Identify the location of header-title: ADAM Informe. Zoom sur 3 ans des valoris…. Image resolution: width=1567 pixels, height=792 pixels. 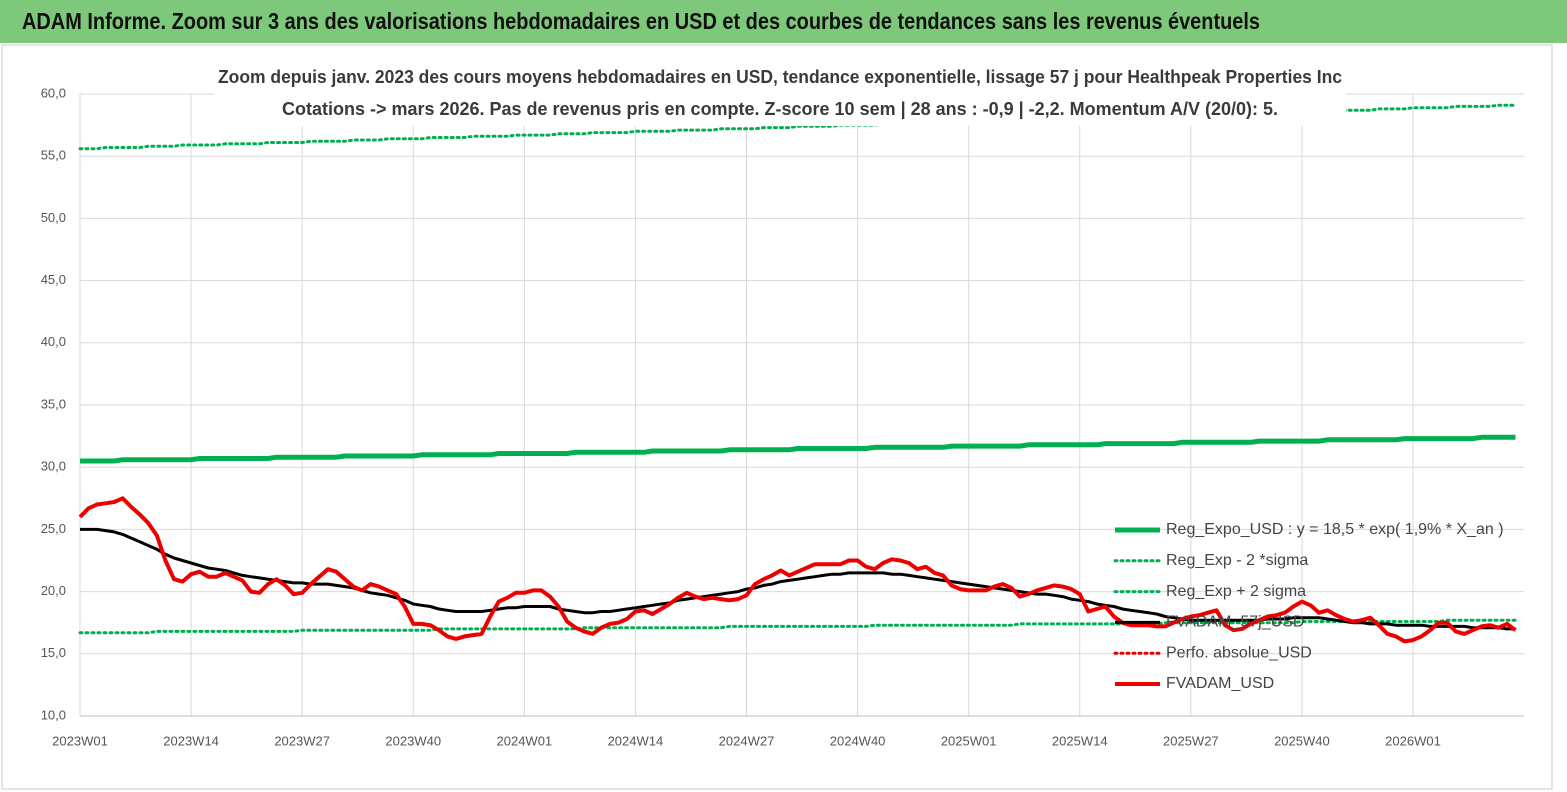
(641, 21).